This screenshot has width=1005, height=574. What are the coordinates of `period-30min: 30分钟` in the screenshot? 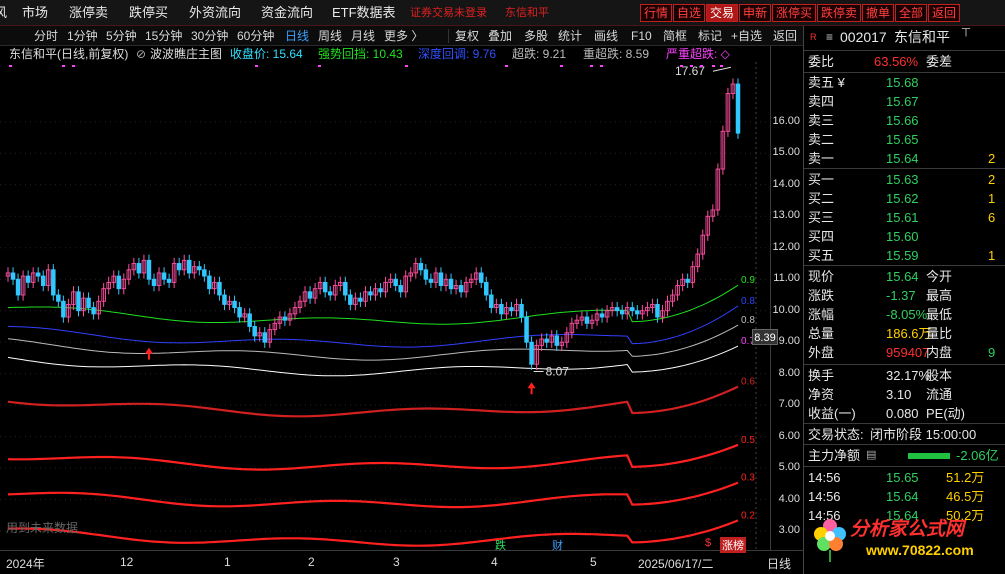 It's located at (210, 36).